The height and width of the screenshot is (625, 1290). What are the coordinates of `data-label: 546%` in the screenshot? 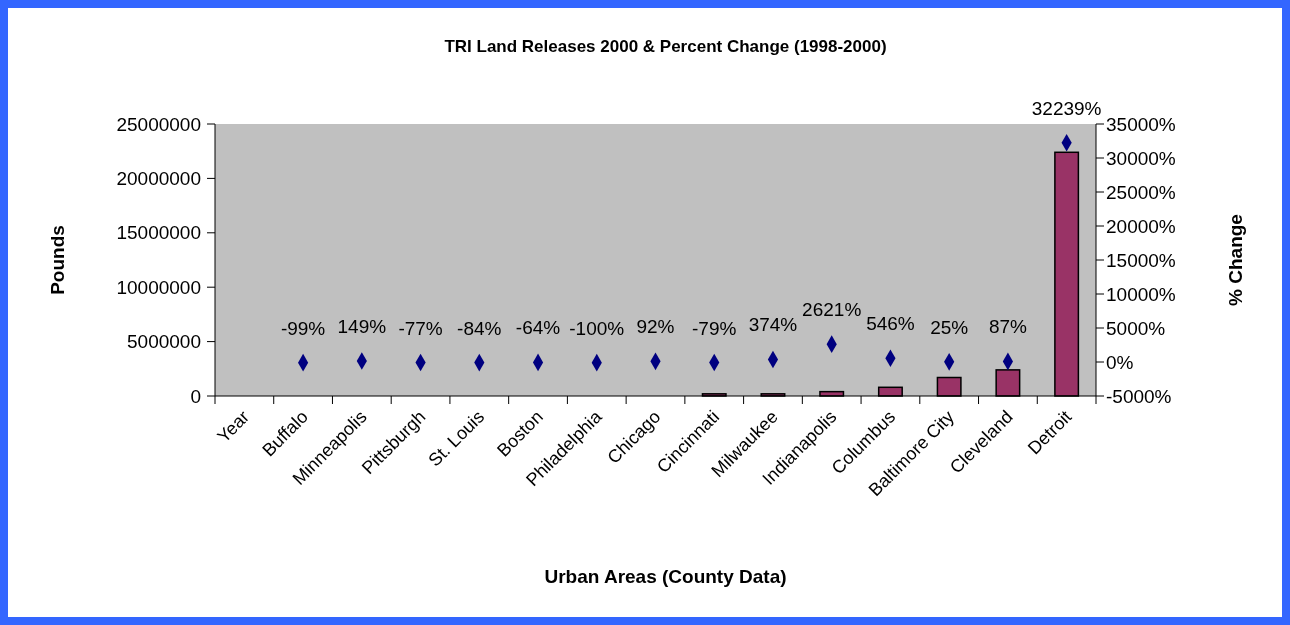 It's located at (890, 324).